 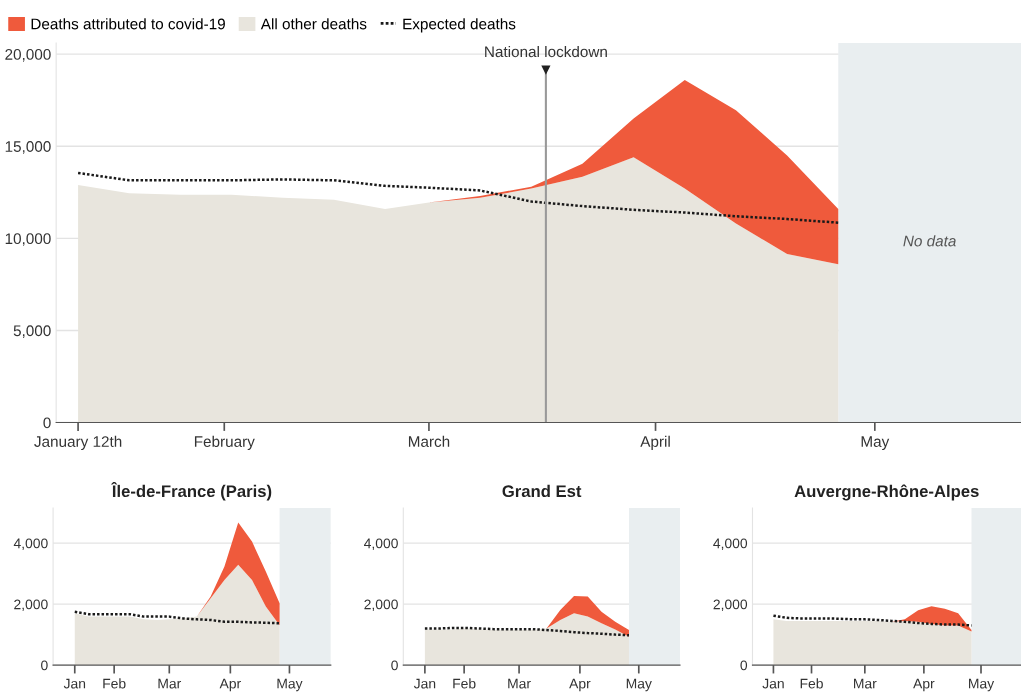 I want to click on chart-title: Auvergne-Rhône-Alpes, so click(x=886, y=492).